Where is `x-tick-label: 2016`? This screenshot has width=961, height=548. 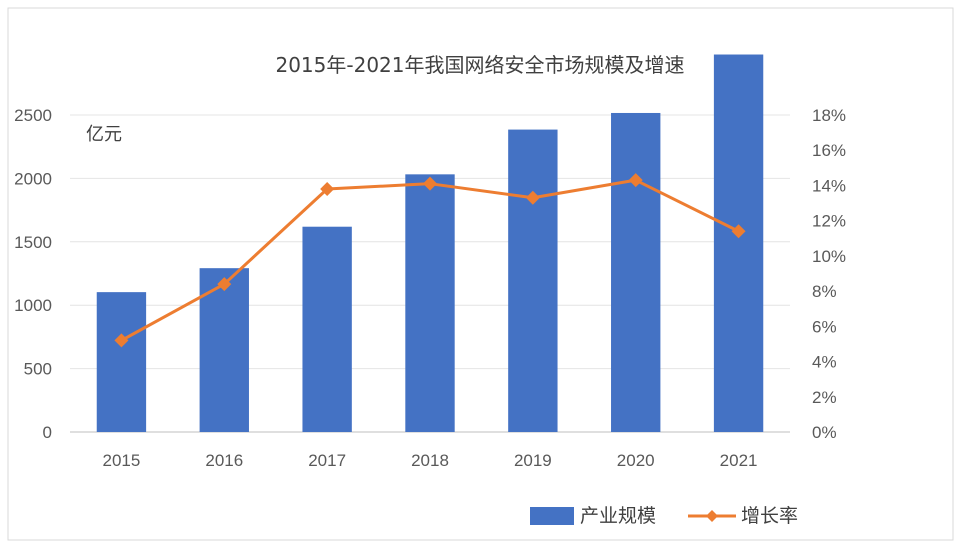 x-tick-label: 2016 is located at coordinates (224, 460).